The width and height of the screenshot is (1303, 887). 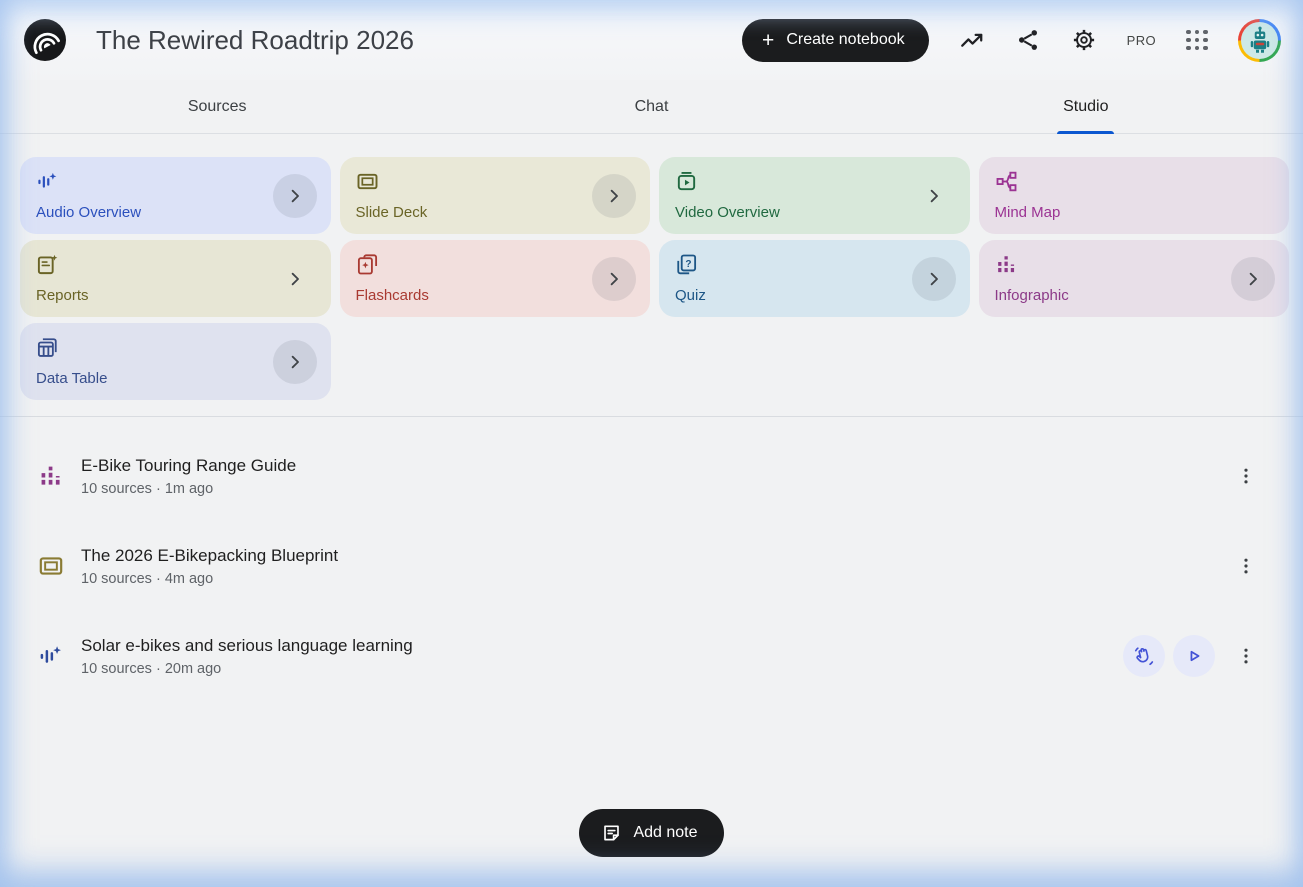 I want to click on studio-tool-card-reports: Reports, so click(x=175, y=278).